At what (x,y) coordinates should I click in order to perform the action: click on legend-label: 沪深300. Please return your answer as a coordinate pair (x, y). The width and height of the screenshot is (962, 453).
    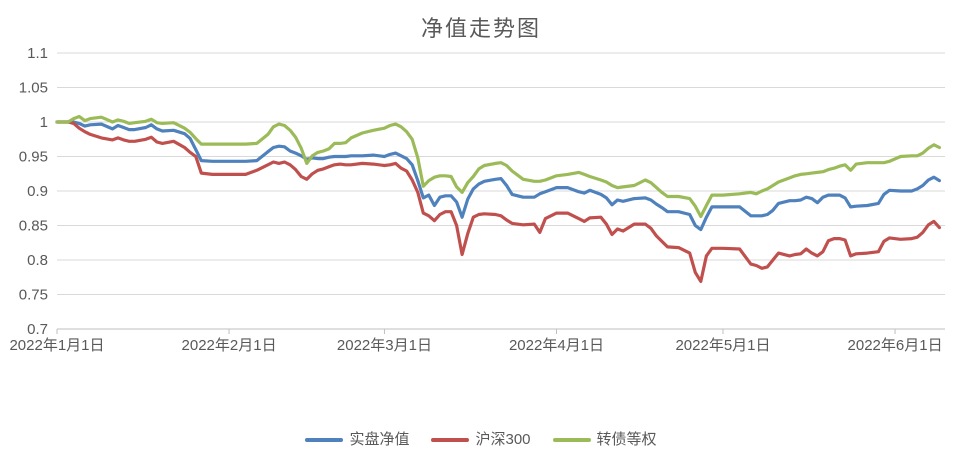
    Looking at the image, I should click on (503, 439).